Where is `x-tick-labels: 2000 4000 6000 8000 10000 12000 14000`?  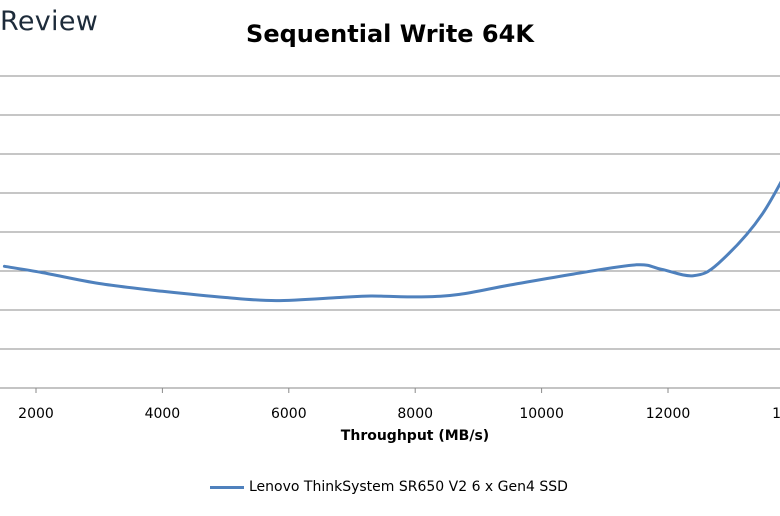 x-tick-labels: 2000 4000 6000 8000 10000 12000 14000 is located at coordinates (399, 405).